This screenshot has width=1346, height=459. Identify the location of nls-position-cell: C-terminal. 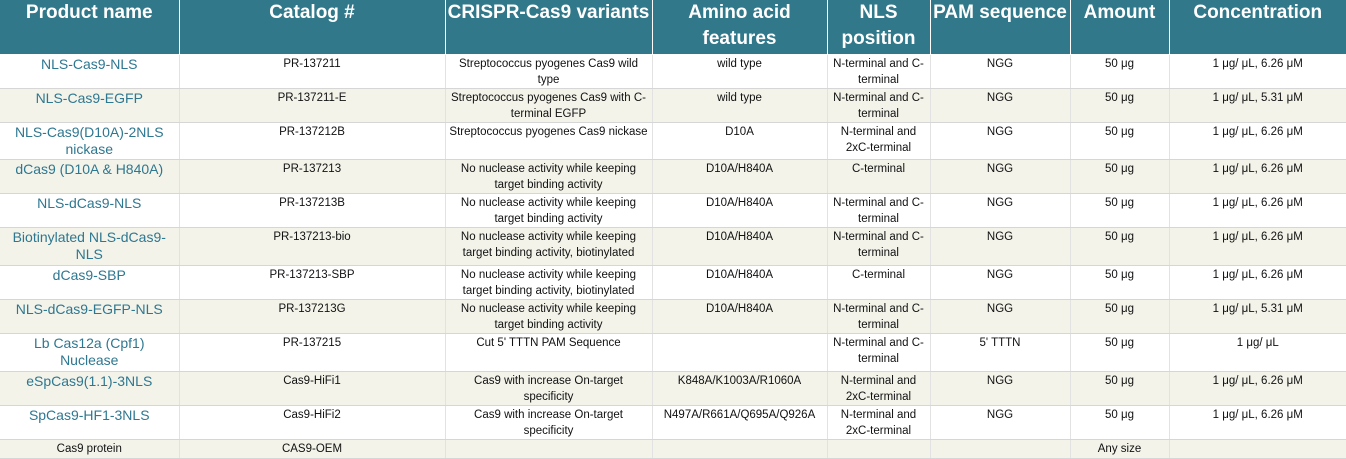
(879, 176).